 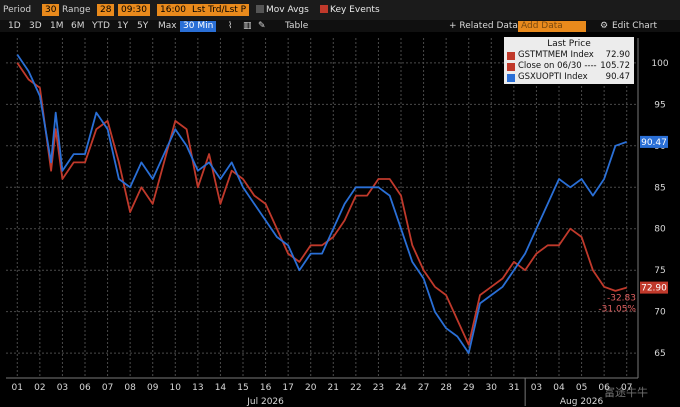 I want to click on x-tick-label: 14, so click(x=221, y=388).